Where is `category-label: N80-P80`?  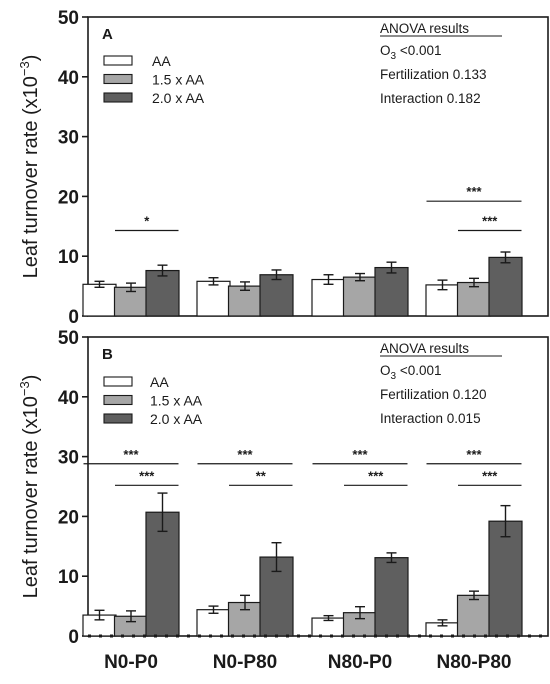
category-label: N80-P80 is located at coordinates (474, 662).